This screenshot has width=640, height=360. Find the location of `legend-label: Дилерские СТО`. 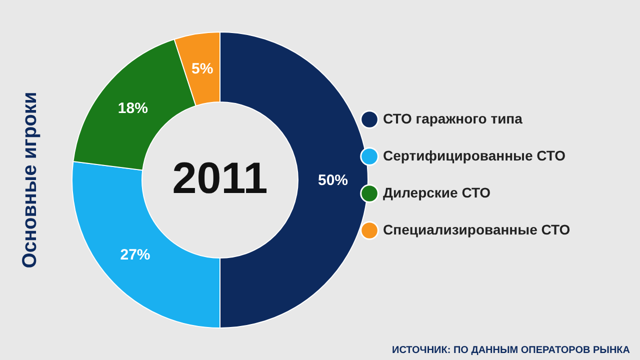

legend-label: Дилерские СТО is located at coordinates (437, 192).